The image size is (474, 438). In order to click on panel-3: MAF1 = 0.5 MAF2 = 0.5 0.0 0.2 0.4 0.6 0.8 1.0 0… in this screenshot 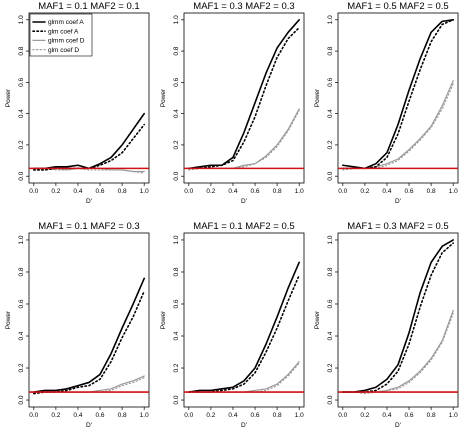, I will do `click(386, 103)`.